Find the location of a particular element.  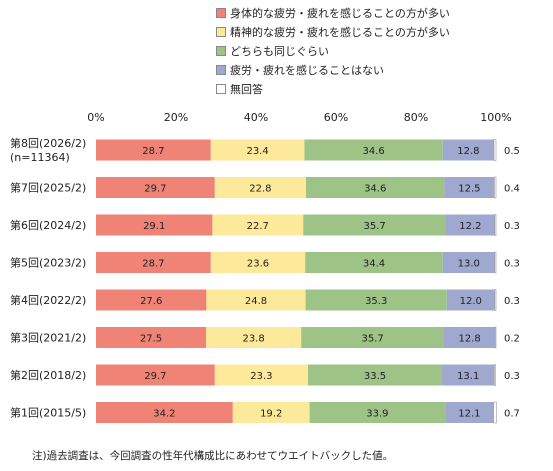

legend-swatch-none is located at coordinates (221, 69).